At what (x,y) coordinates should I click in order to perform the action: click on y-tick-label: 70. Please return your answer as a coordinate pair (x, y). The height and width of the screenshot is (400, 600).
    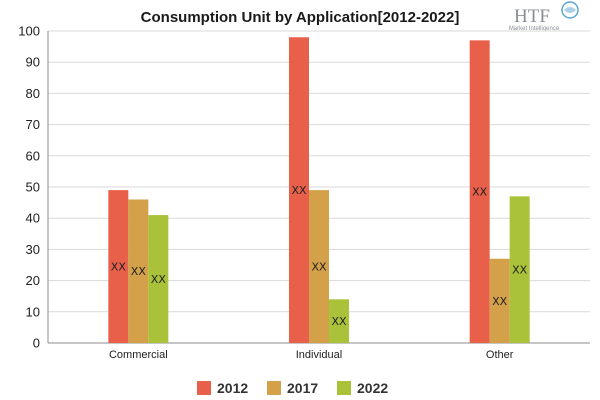
    Looking at the image, I should click on (33, 124).